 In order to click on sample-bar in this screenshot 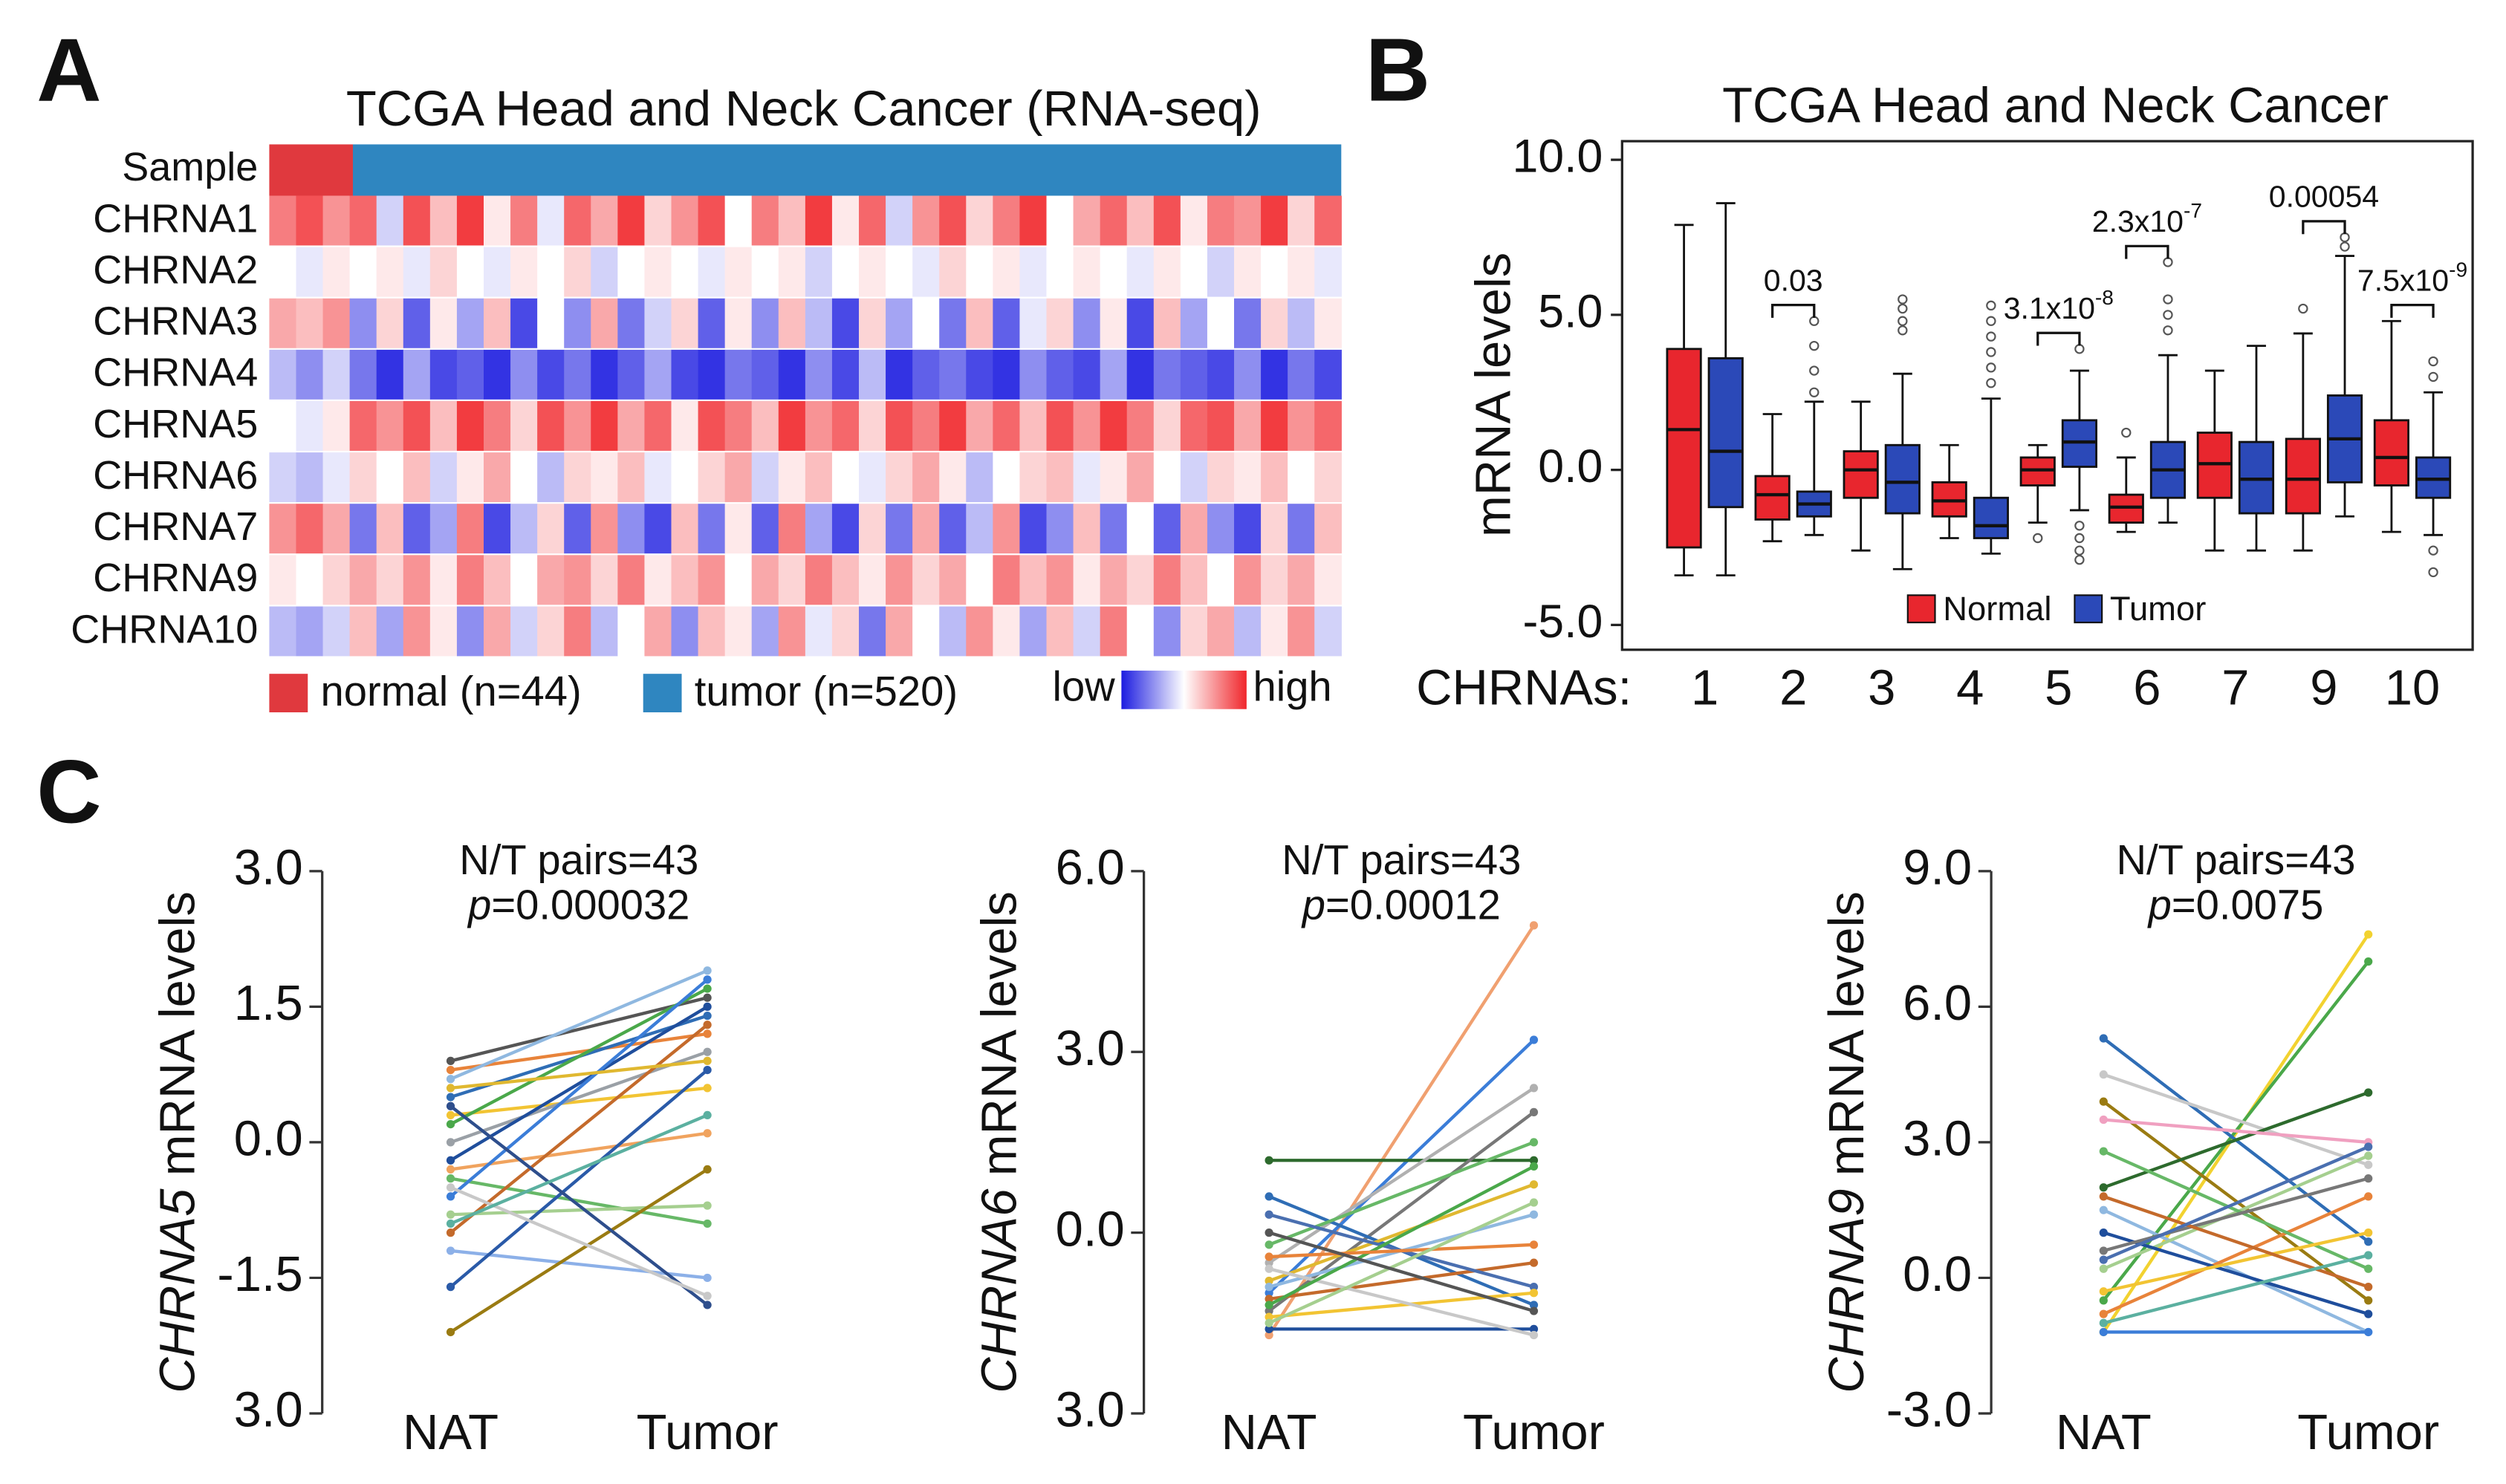, I will do `click(847, 170)`.